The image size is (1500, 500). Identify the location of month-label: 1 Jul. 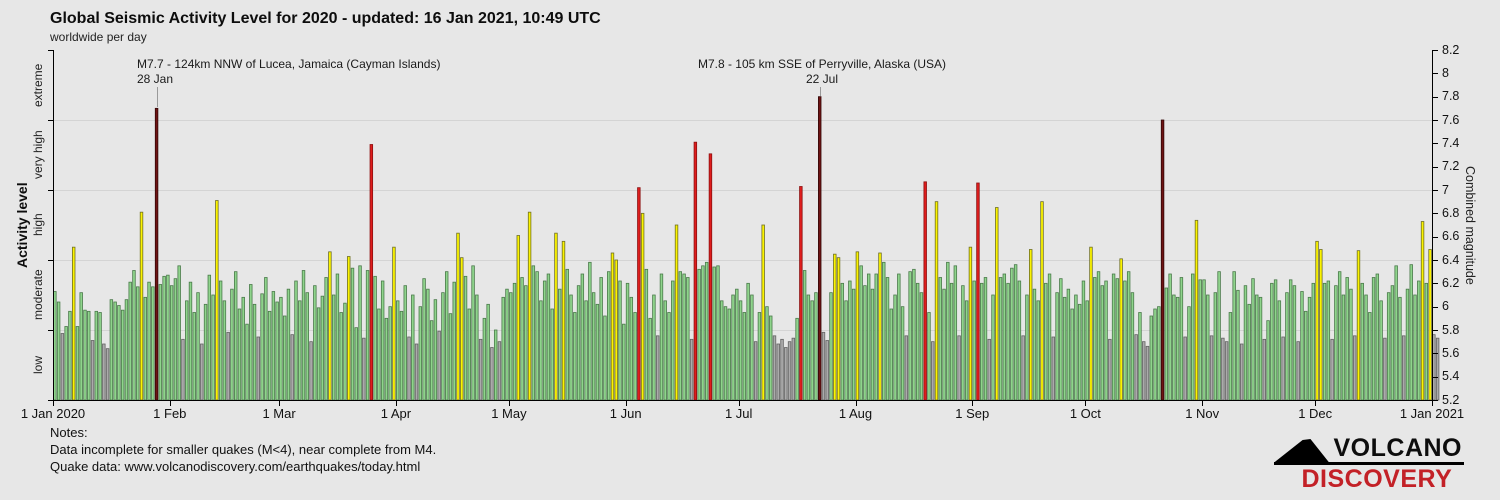
(738, 413).